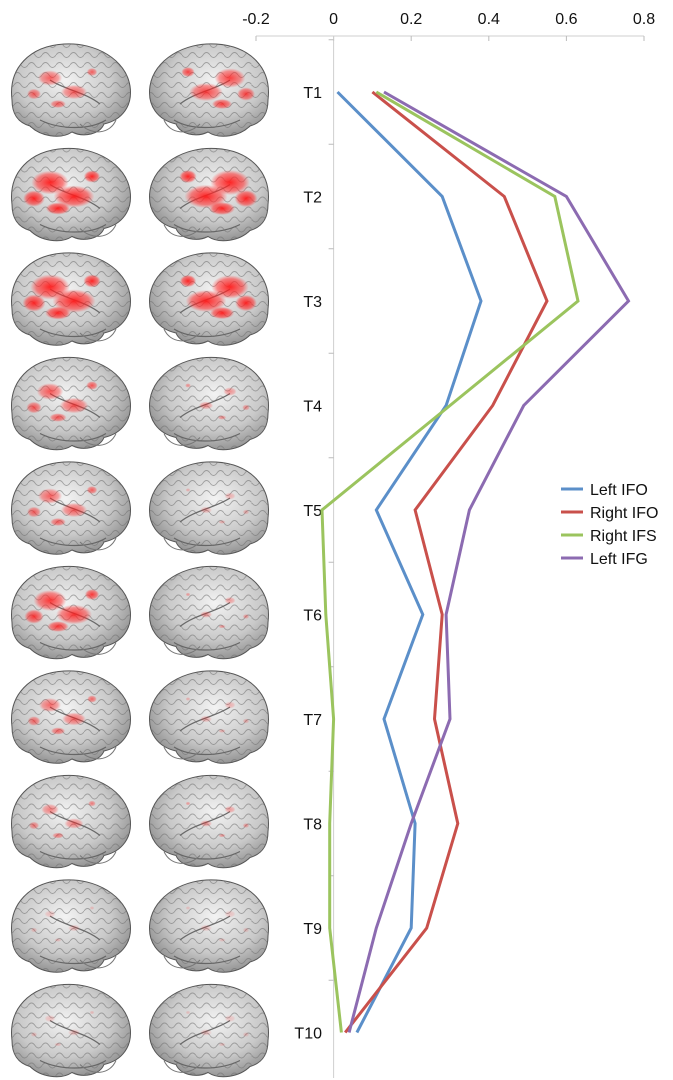 This screenshot has height=1080, width=673. Describe the element at coordinates (256, 19) in the screenshot. I see `x-tick-label: -0.2` at that location.